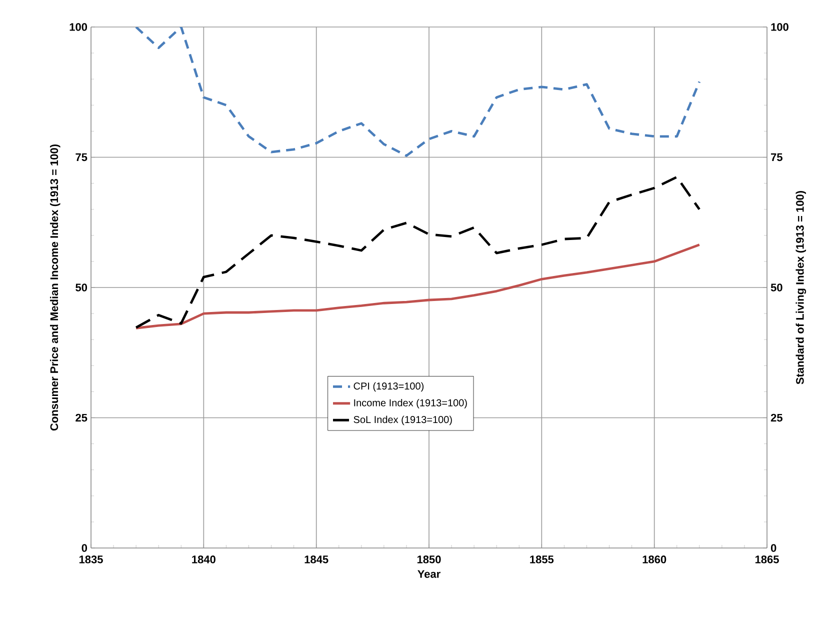 The image size is (839, 618). I want to click on x-tick-label: 1835, so click(91, 560).